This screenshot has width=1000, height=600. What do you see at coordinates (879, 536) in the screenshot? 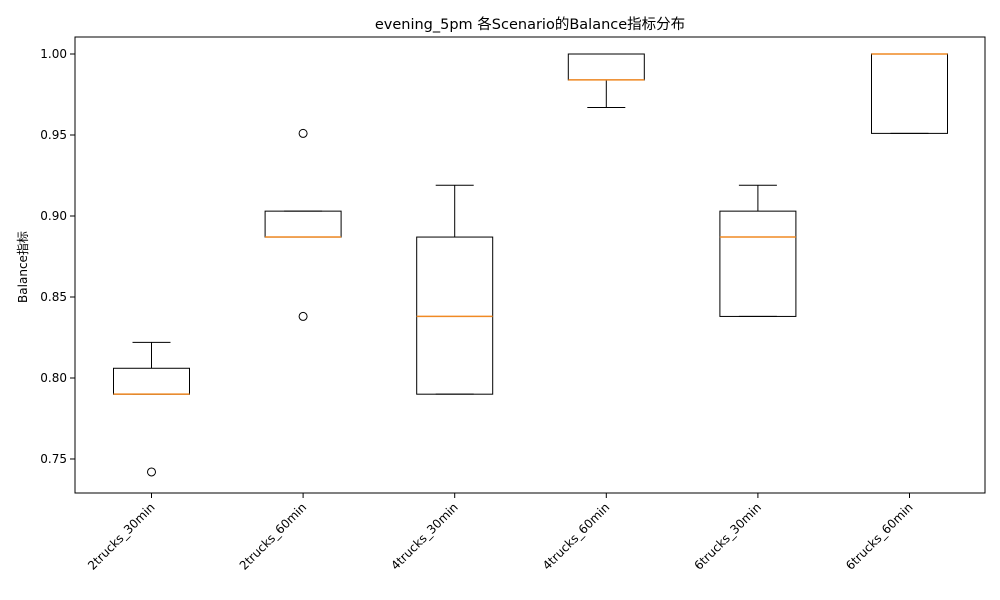
I see `x-tick-label: 6trucks_60min` at bounding box center [879, 536].